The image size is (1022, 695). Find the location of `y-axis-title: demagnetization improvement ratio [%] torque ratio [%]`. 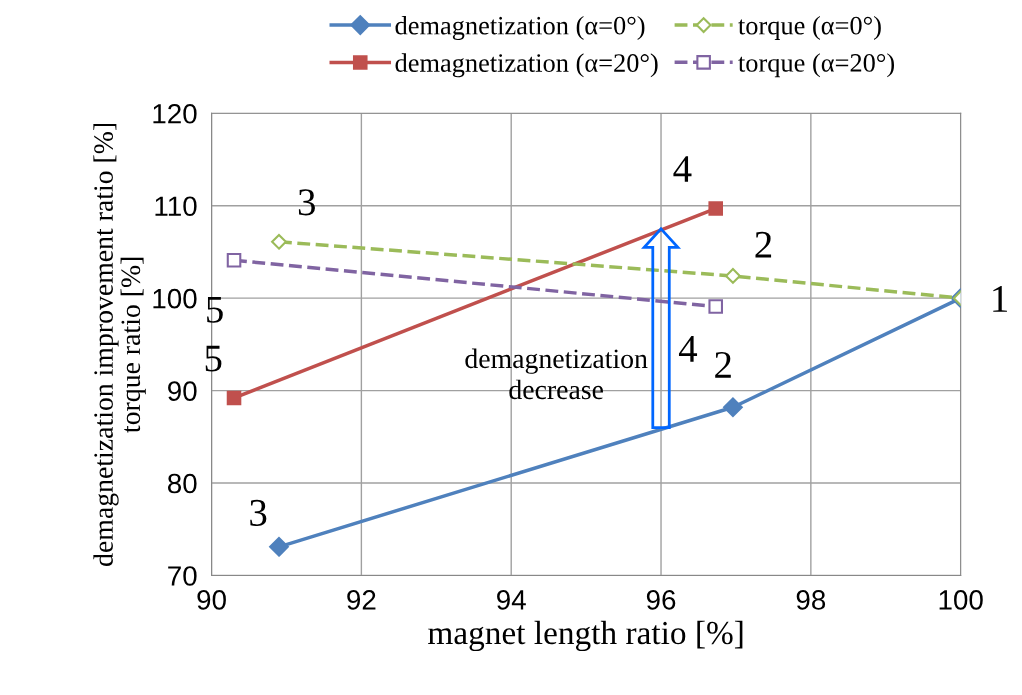

y-axis-title: demagnetization improvement ratio [%] torque ratio [%] is located at coordinates (119, 344).